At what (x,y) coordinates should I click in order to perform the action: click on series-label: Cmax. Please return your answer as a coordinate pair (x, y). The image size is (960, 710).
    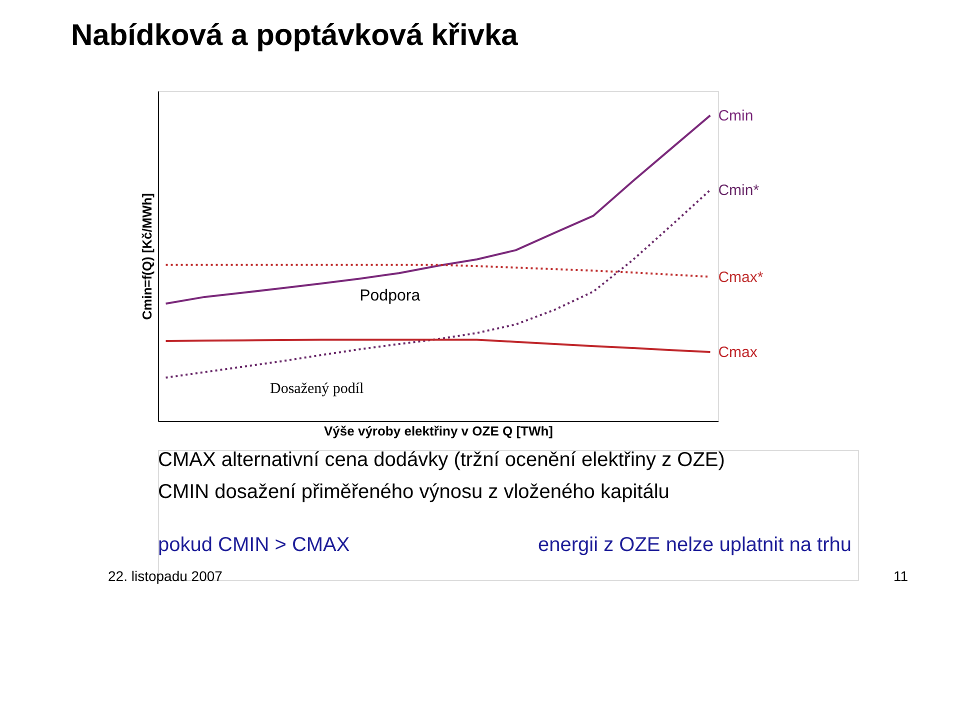
    Looking at the image, I should click on (738, 352).